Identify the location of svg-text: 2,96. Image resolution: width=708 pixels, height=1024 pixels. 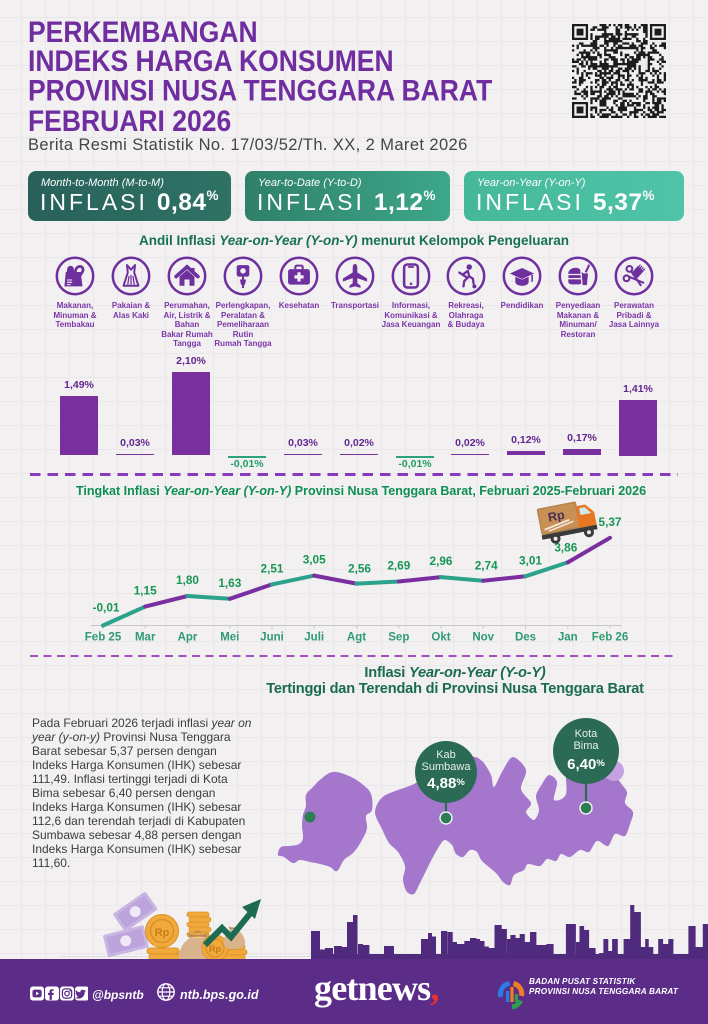
(441, 561).